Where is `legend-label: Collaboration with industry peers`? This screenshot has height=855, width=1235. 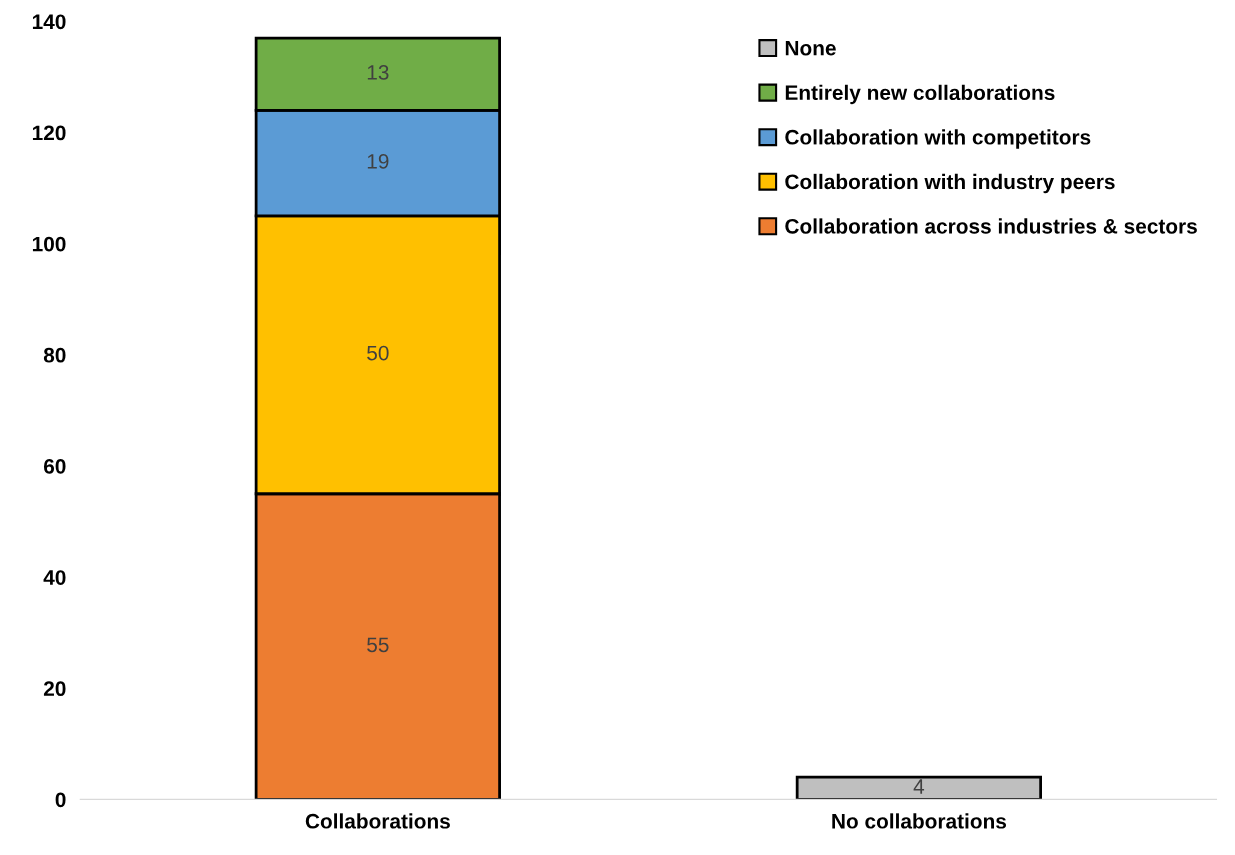
legend-label: Collaboration with industry peers is located at coordinates (950, 183).